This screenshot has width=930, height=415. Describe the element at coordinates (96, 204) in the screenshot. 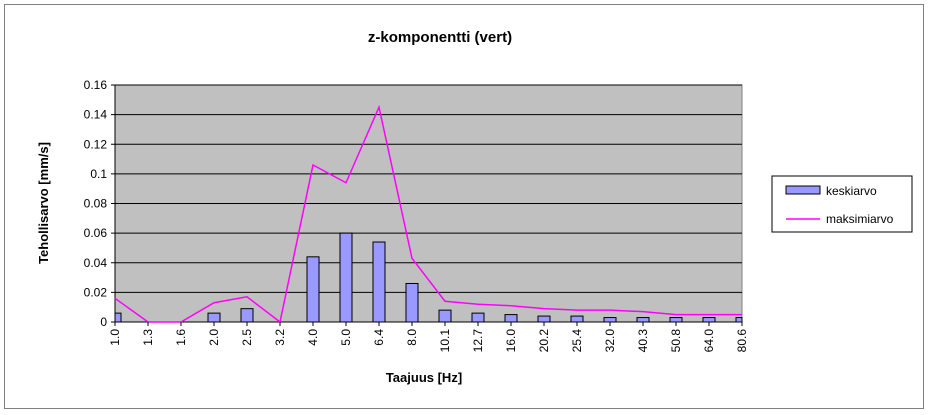

I see `y-tick-label: 0.08` at that location.